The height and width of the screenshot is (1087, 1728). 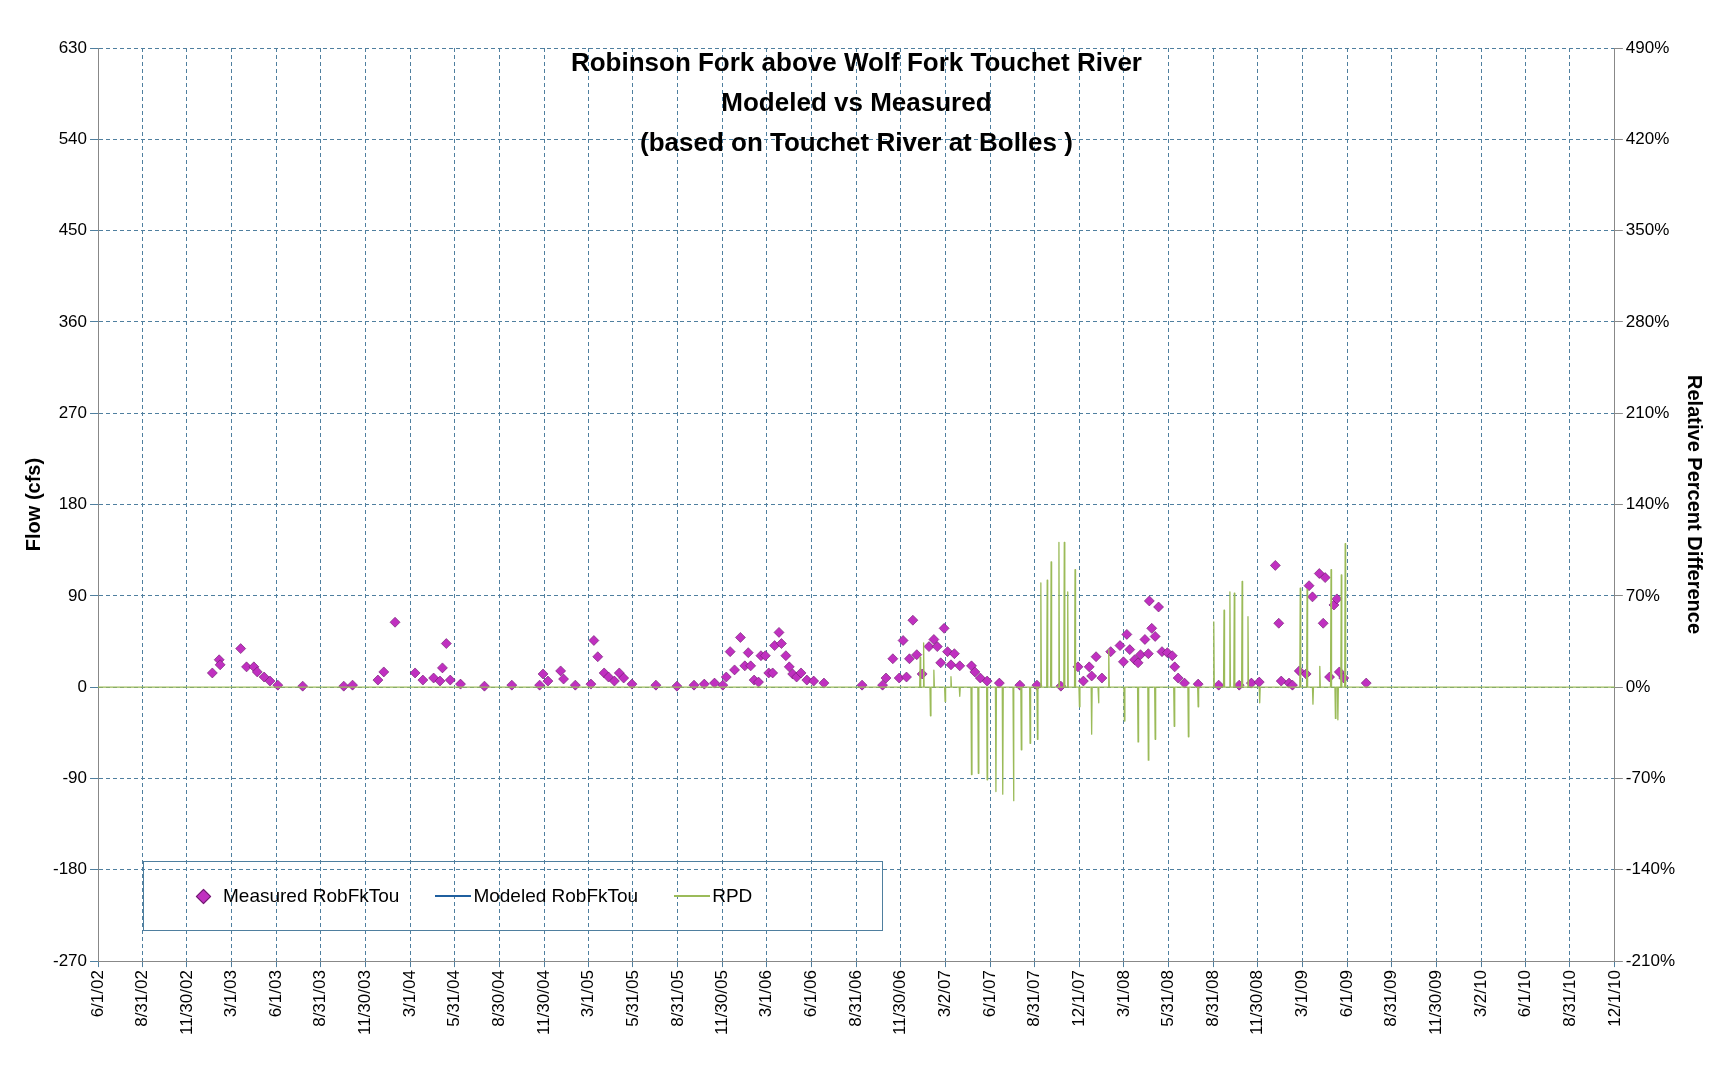 I want to click on y-tick-label: -270, so click(x=70, y=960).